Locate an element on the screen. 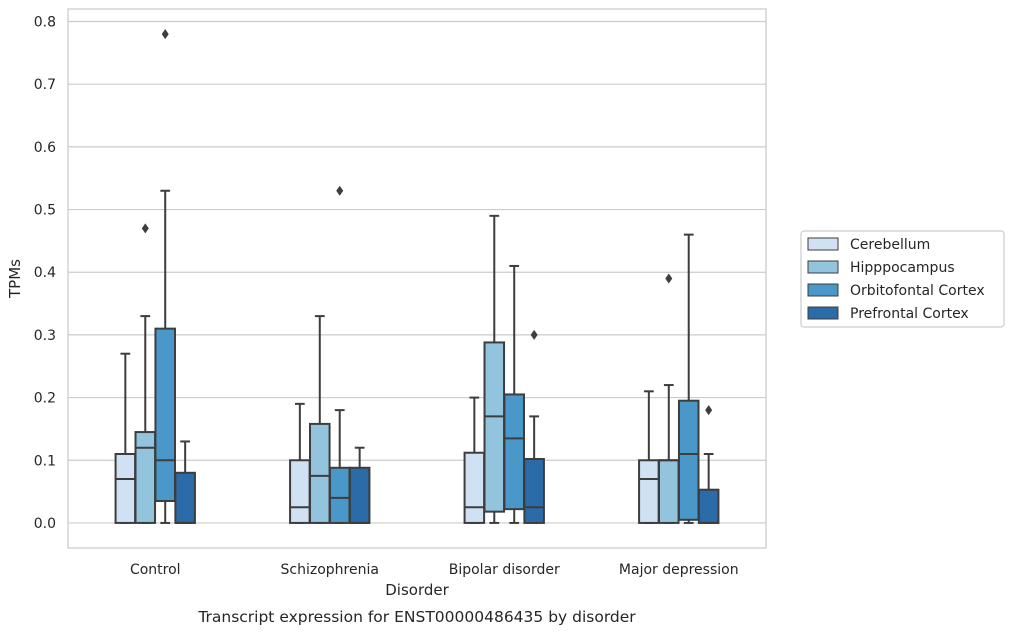  x-tick-label: Major depression is located at coordinates (679, 570).